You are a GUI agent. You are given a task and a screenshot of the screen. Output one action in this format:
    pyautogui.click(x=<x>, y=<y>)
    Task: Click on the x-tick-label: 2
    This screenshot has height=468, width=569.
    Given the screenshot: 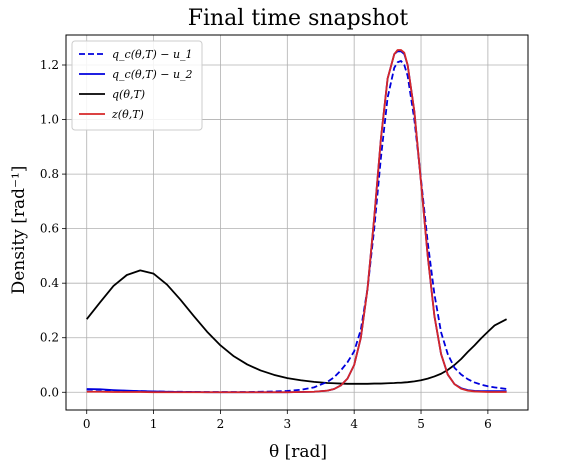 What is the action you would take?
    pyautogui.click(x=221, y=424)
    